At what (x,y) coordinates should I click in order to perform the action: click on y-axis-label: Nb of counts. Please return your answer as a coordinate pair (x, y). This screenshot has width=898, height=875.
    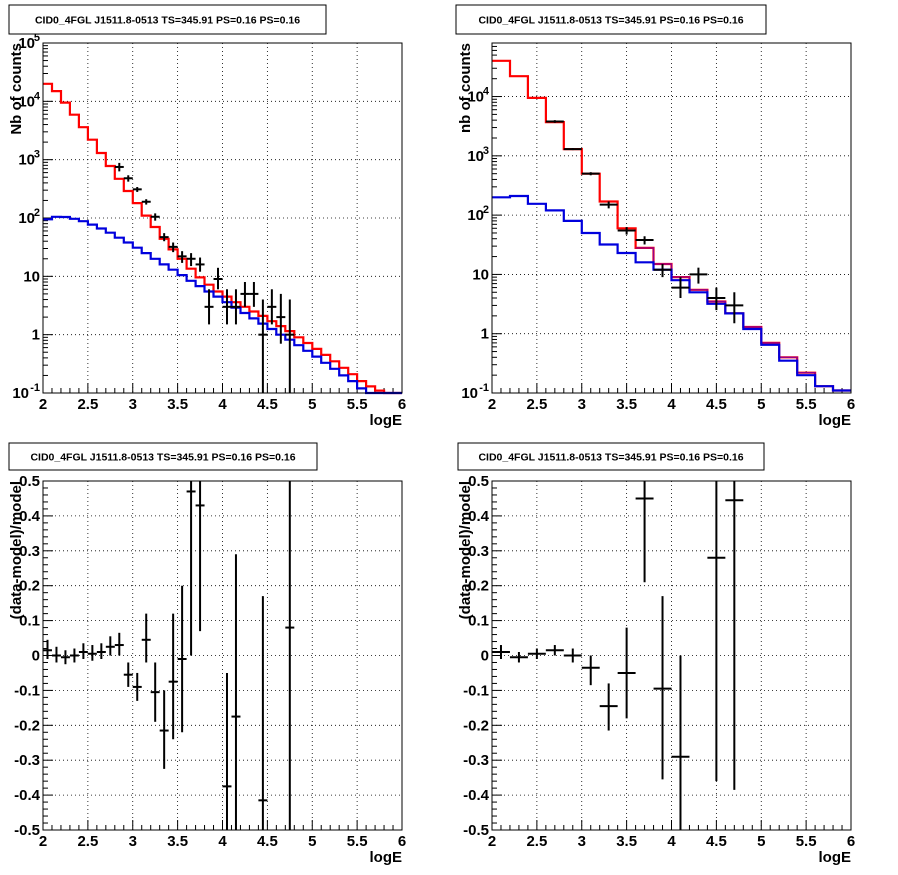
    Looking at the image, I should click on (16, 89).